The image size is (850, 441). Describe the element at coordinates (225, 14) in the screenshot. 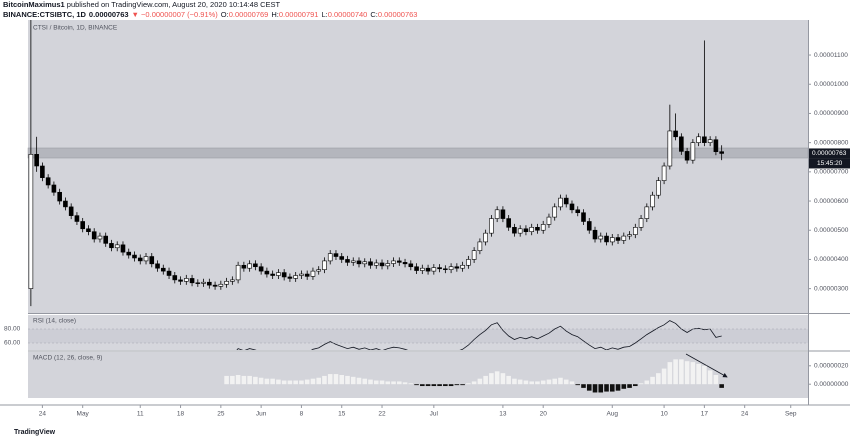

I see `ohlc-label: O:` at that location.